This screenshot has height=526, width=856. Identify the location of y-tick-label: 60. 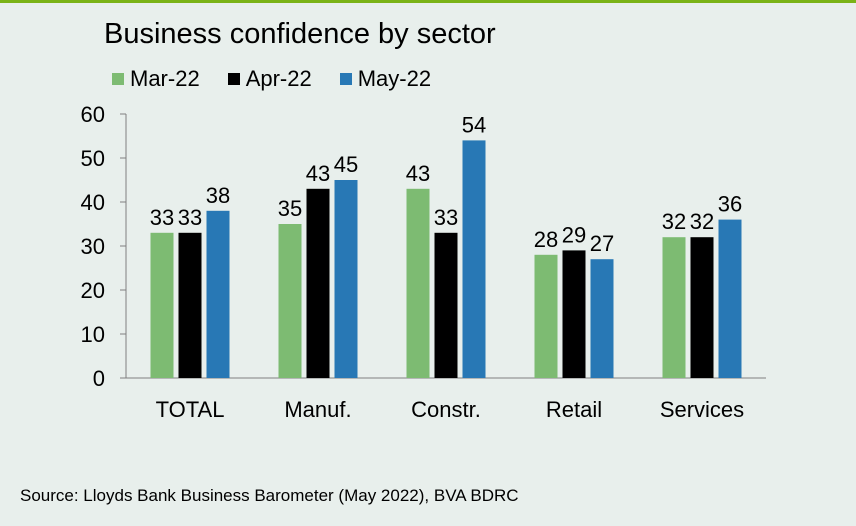
(93, 114).